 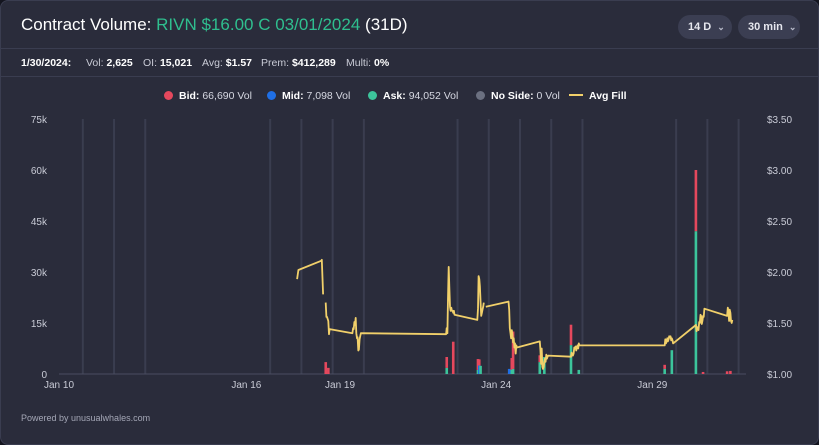 I want to click on interval-dropdown-label: 30 min, so click(x=765, y=27).